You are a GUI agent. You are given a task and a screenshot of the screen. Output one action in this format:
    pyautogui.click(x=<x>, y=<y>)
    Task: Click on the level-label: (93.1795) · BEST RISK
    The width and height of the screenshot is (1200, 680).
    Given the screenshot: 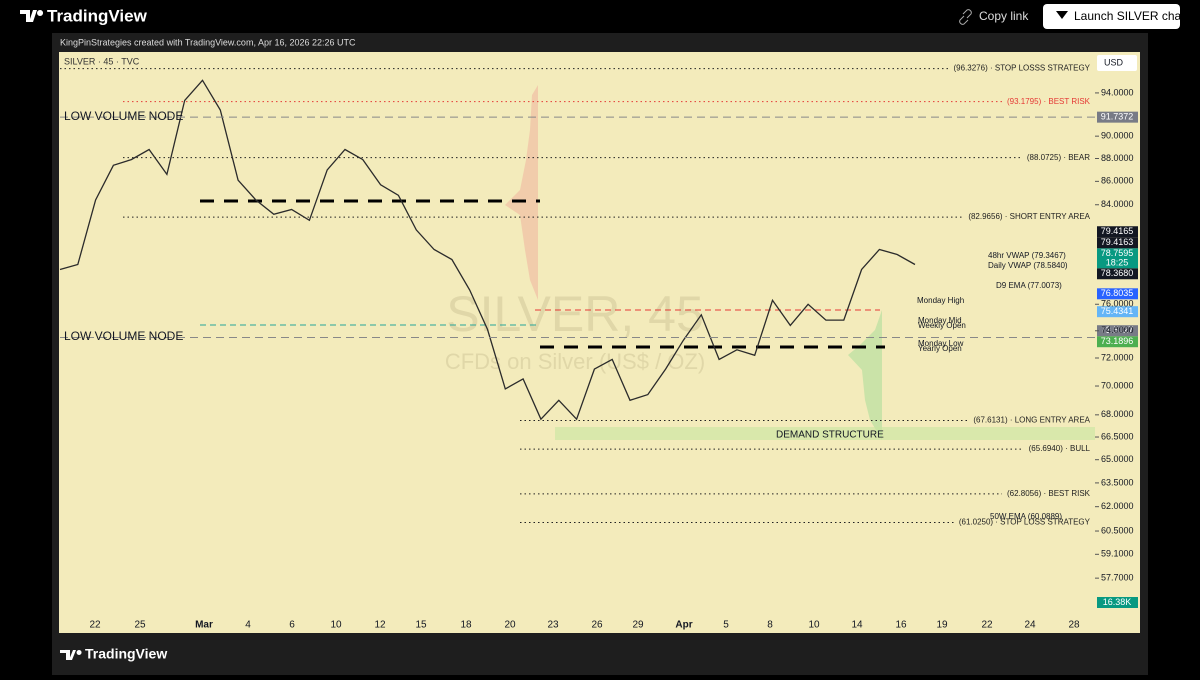 What is the action you would take?
    pyautogui.click(x=1049, y=101)
    